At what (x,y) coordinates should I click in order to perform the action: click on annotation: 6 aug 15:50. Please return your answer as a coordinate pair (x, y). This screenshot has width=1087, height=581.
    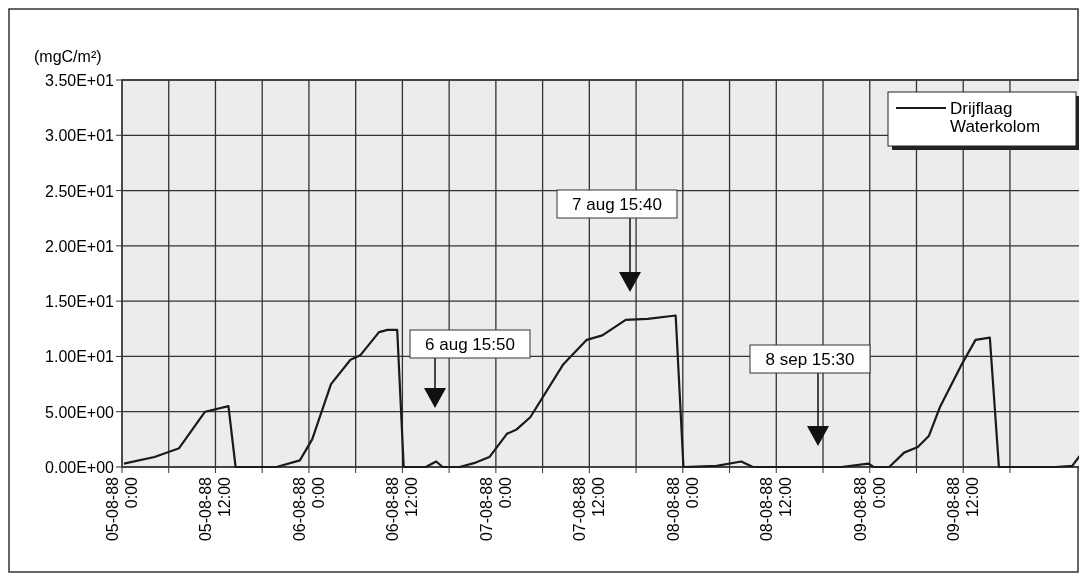
    Looking at the image, I should click on (470, 344).